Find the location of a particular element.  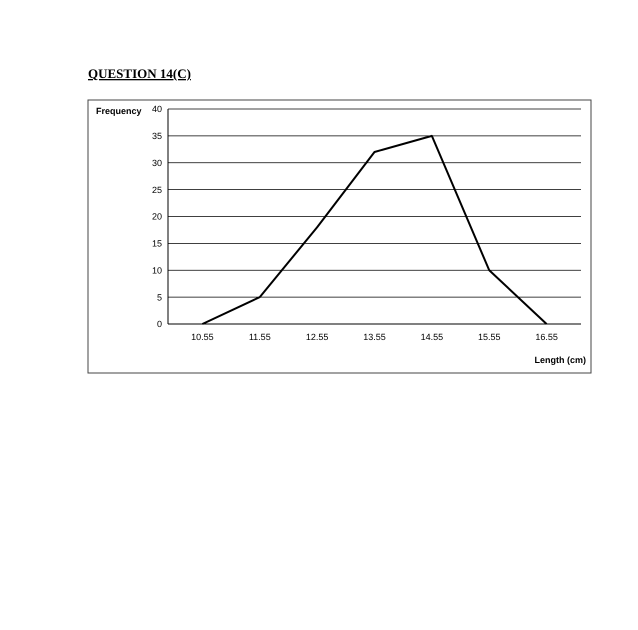

x-tick-label: 12.55 is located at coordinates (317, 337).